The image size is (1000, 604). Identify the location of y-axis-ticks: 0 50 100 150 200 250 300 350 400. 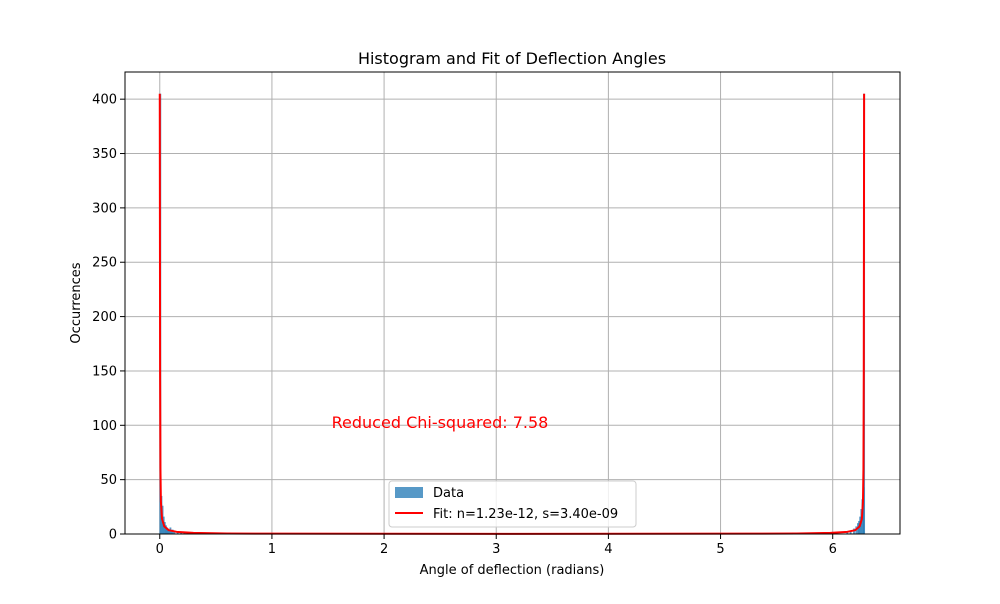
(108, 318).